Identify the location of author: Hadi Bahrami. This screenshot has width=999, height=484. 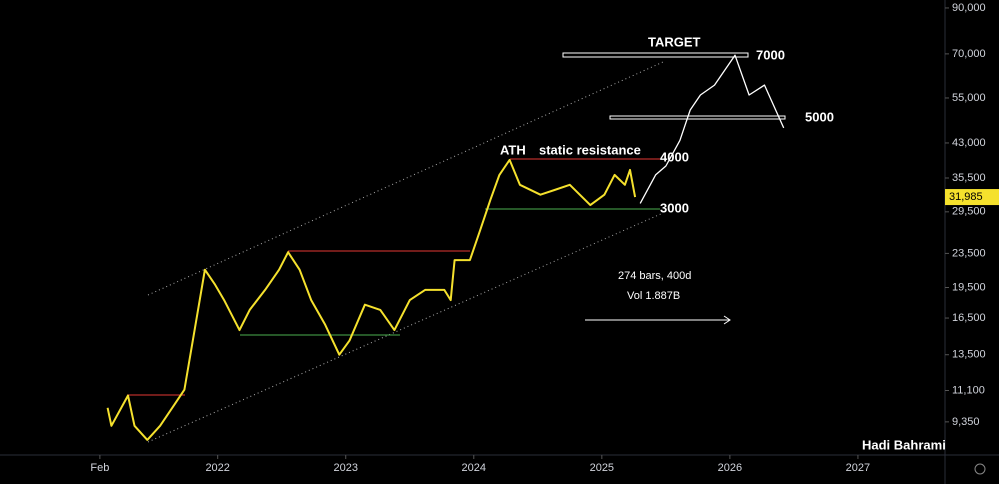
(904, 444).